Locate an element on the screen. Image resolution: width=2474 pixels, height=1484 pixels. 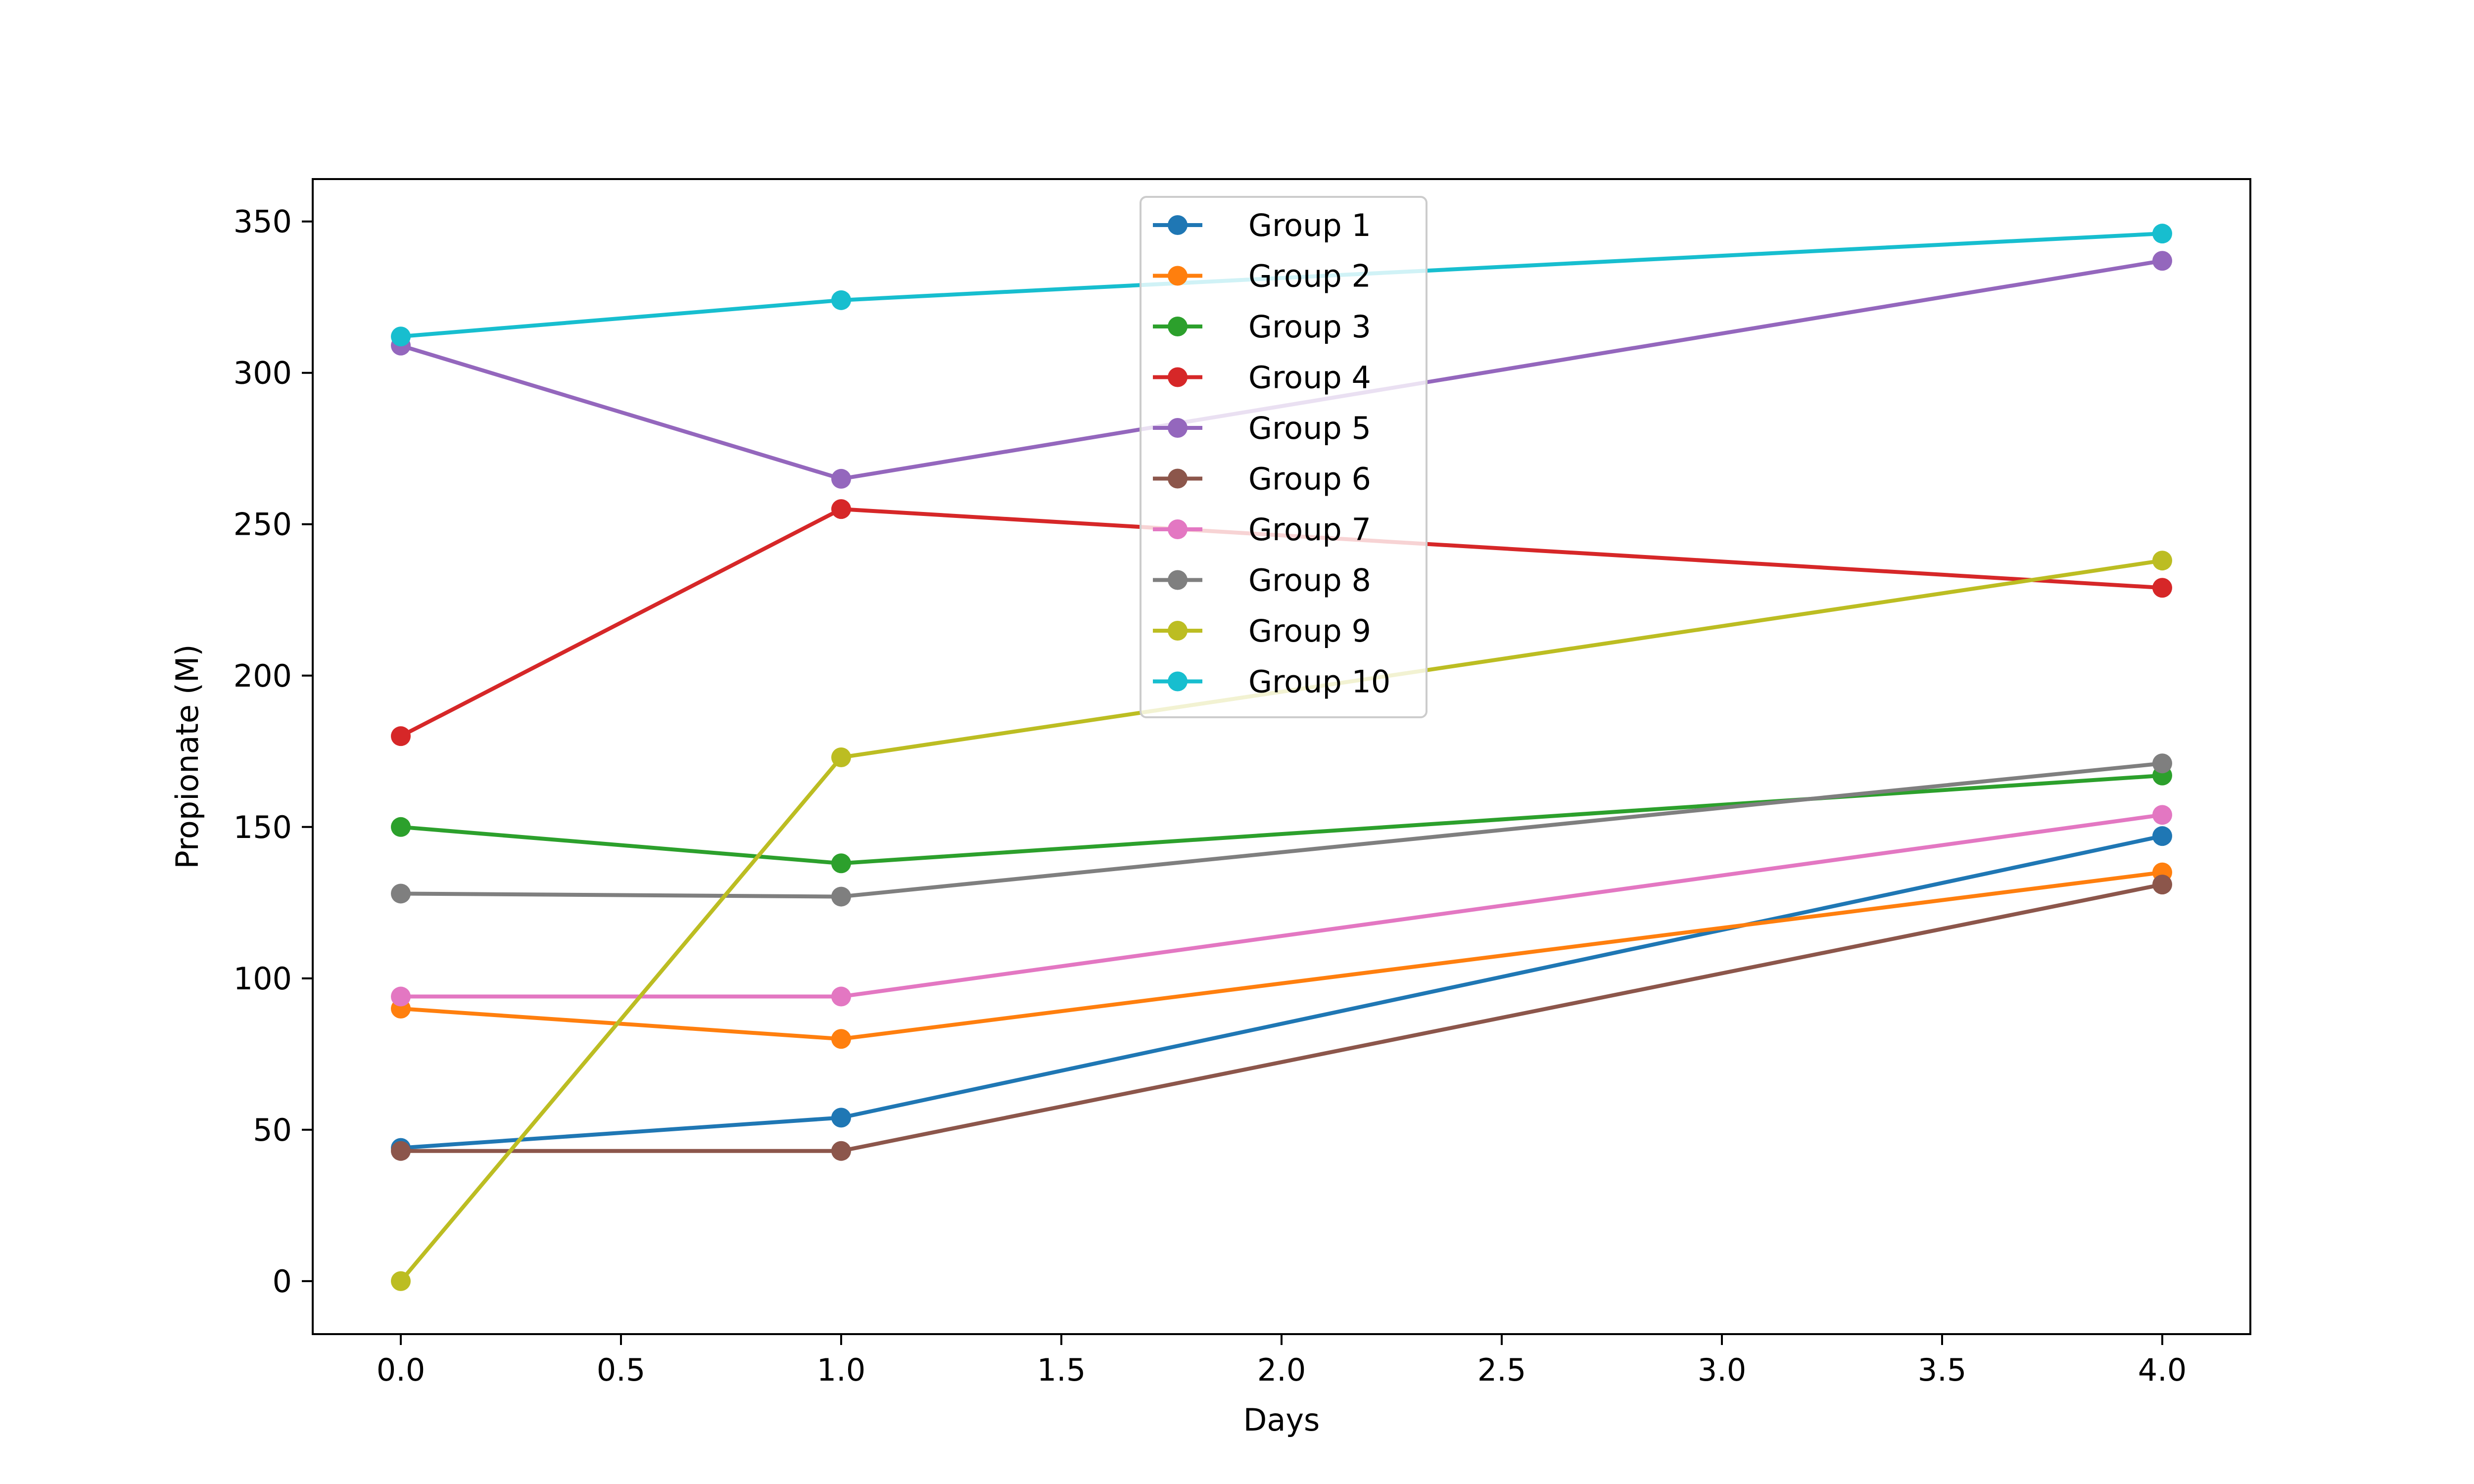
y-tick-label: 300 is located at coordinates (263, 373).